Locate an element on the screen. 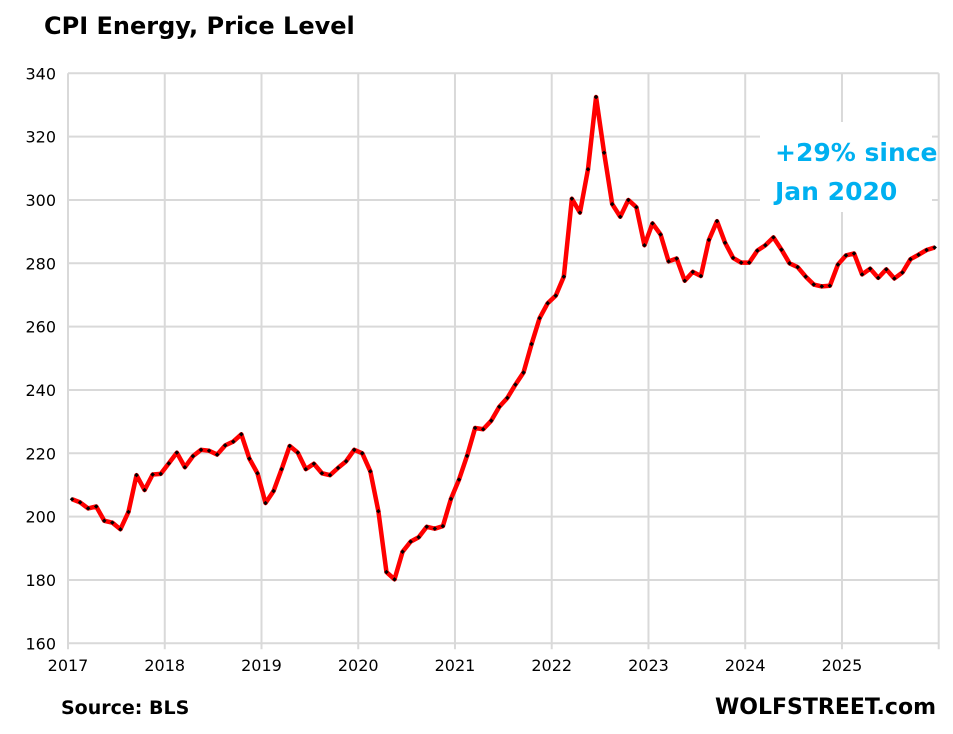  y-tick-label: 240 is located at coordinates (40, 390).